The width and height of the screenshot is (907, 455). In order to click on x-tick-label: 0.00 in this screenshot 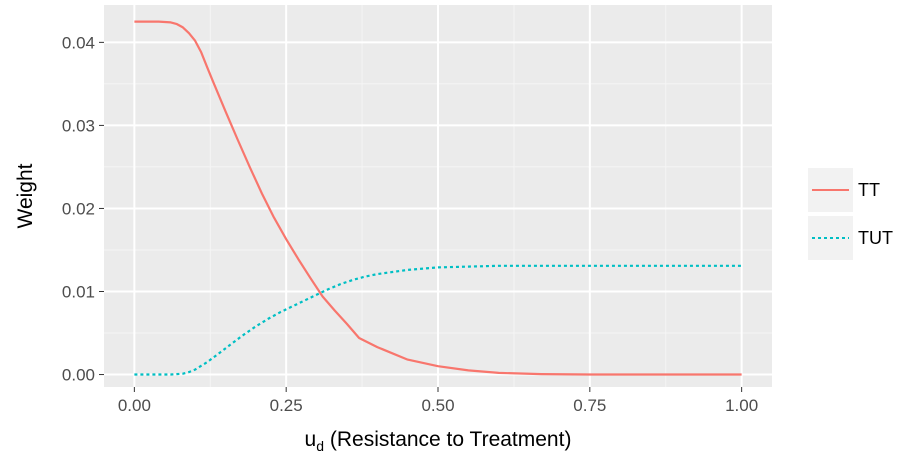, I will do `click(134, 405)`.